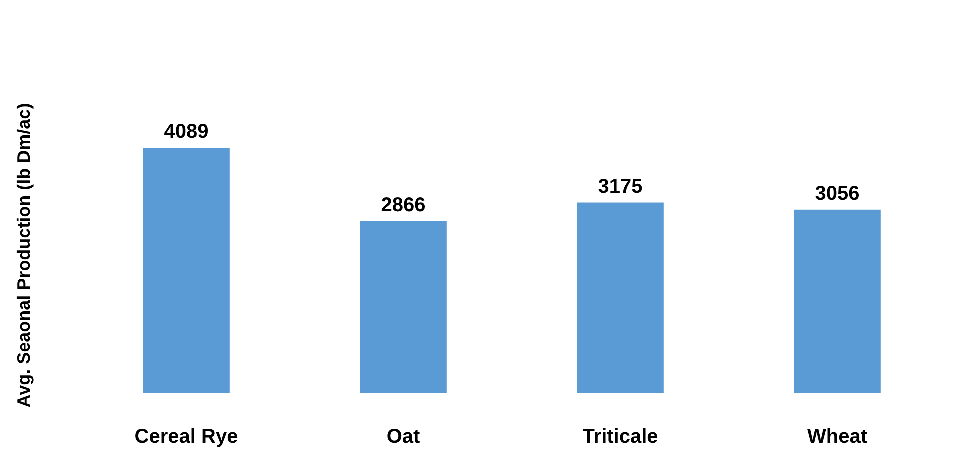  What do you see at coordinates (403, 437) in the screenshot?
I see `x-tick-label: Oat` at bounding box center [403, 437].